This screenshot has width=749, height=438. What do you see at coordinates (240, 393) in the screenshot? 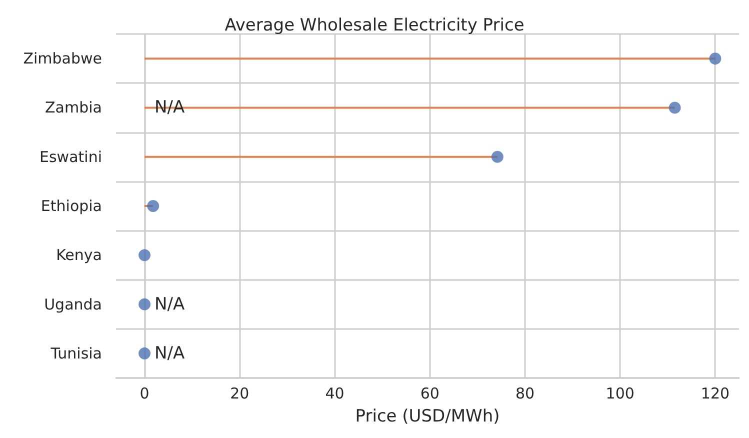
I see `x-tick-label: 20` at bounding box center [240, 393].